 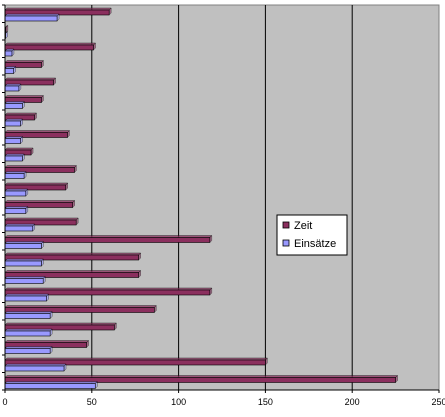 I want to click on legend-swatch-zeit, so click(x=286, y=225).